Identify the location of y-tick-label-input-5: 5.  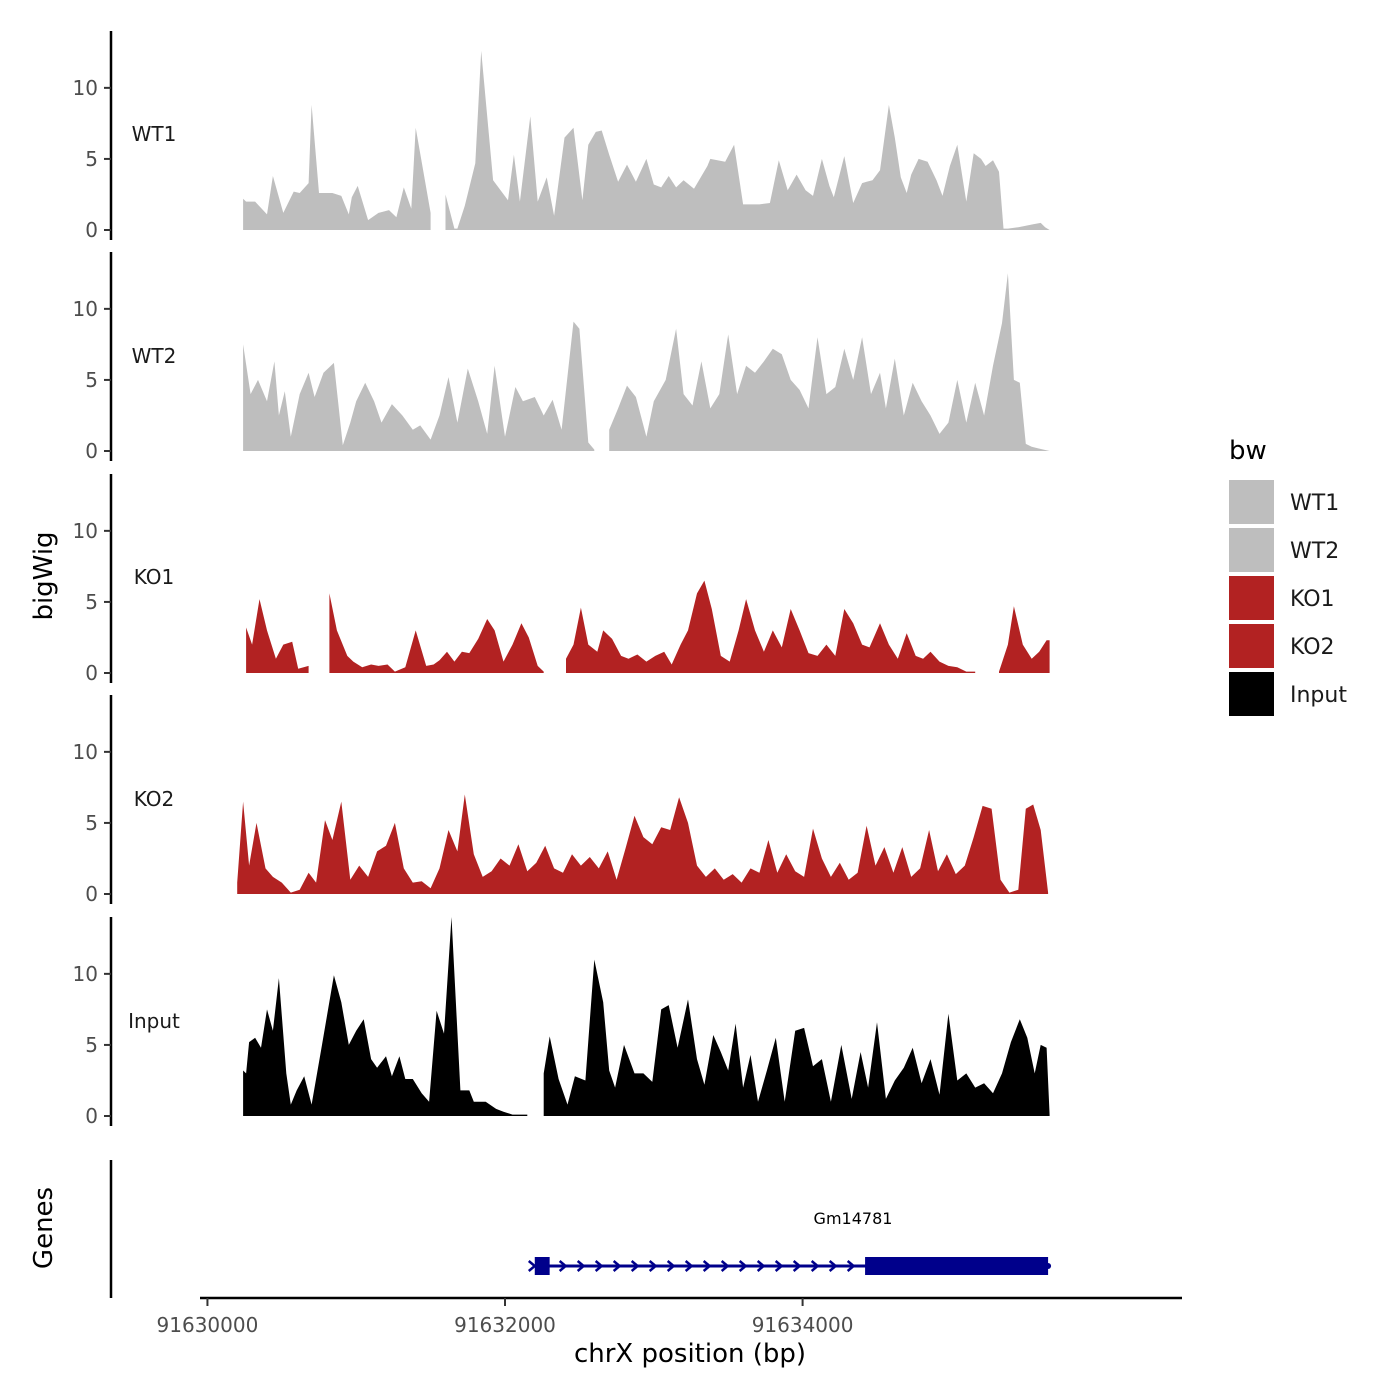
(91, 1045).